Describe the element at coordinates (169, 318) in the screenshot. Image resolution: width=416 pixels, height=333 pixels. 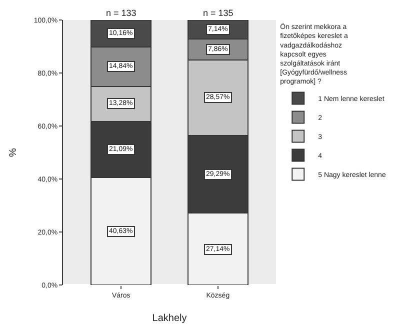
I see `x-axis-title: Lakhely` at that location.